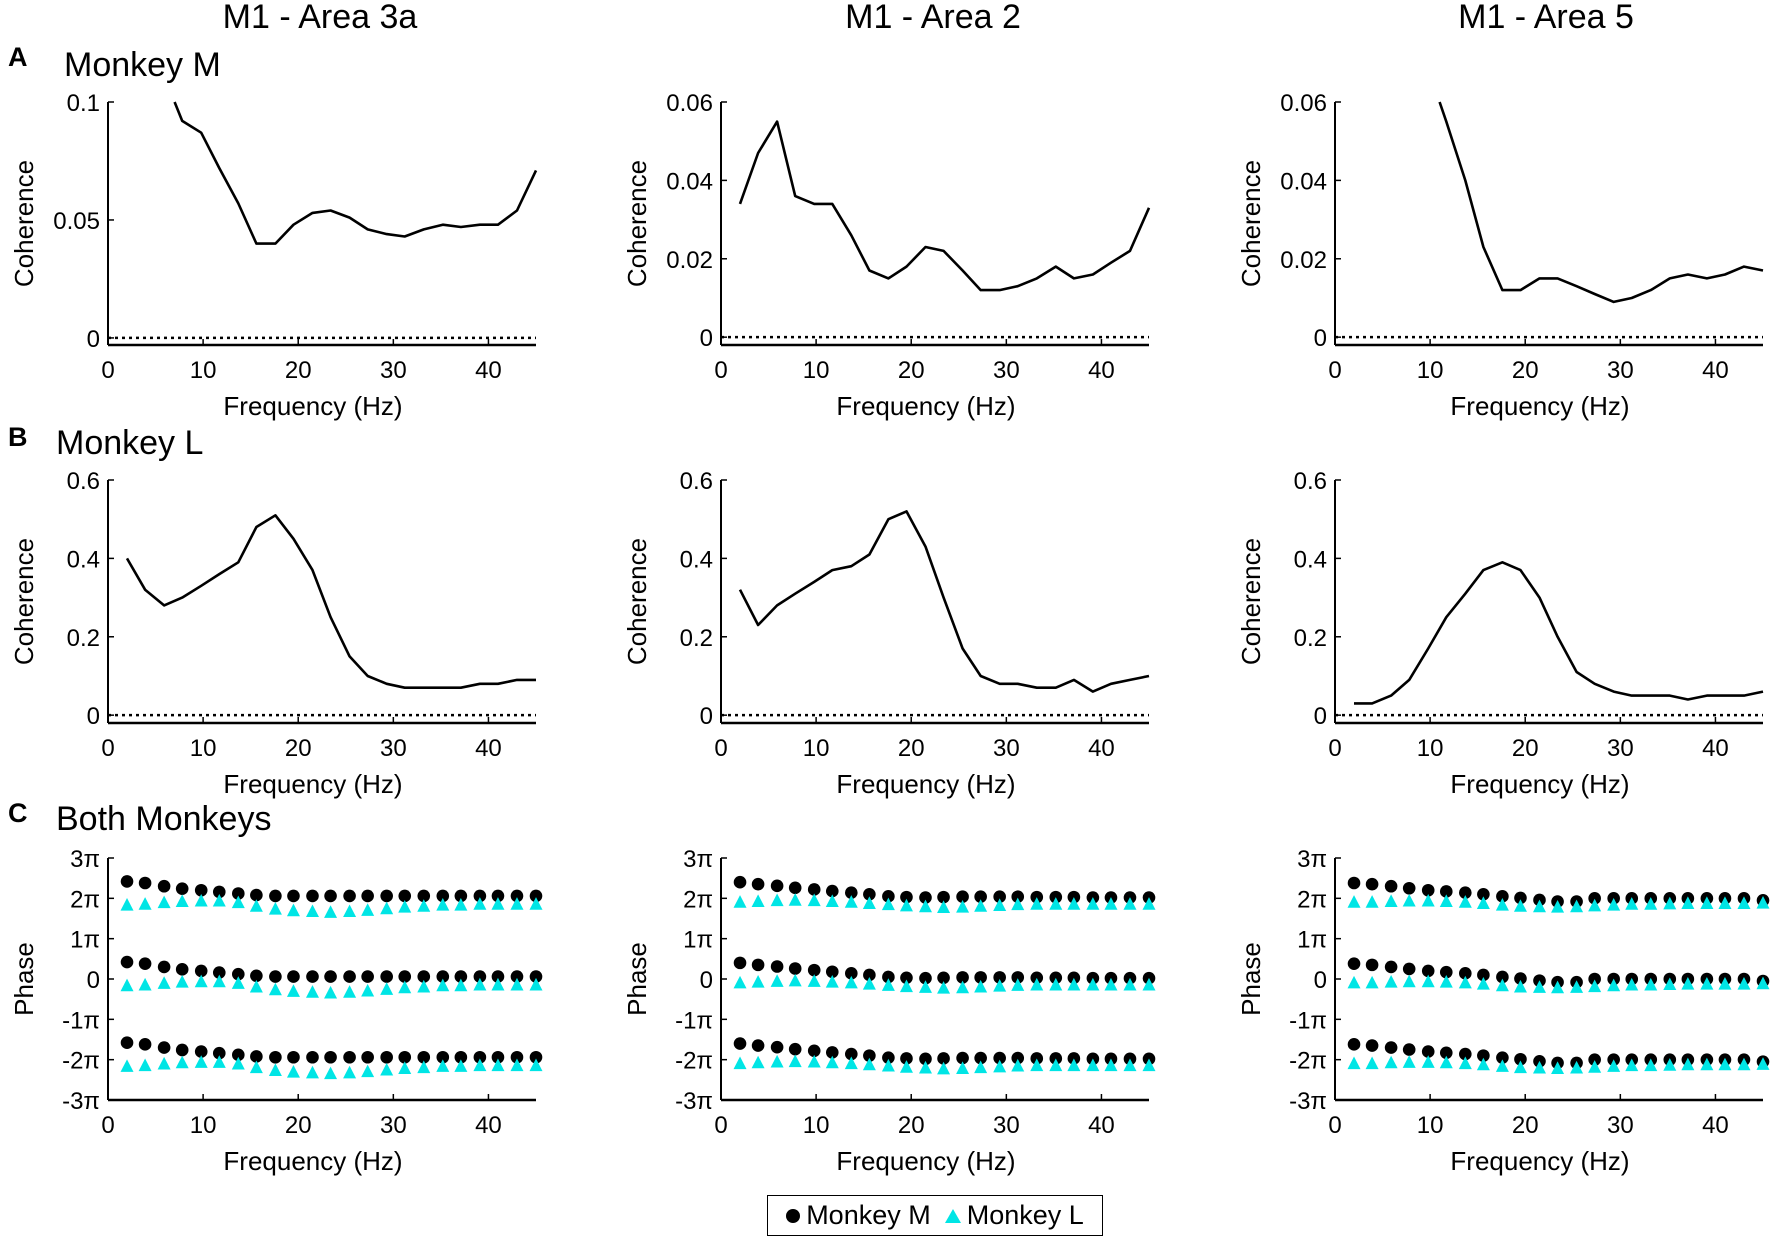 The height and width of the screenshot is (1240, 1772). Describe the element at coordinates (816, 1125) in the screenshot. I see `c2-x-tick-label: 10` at that location.